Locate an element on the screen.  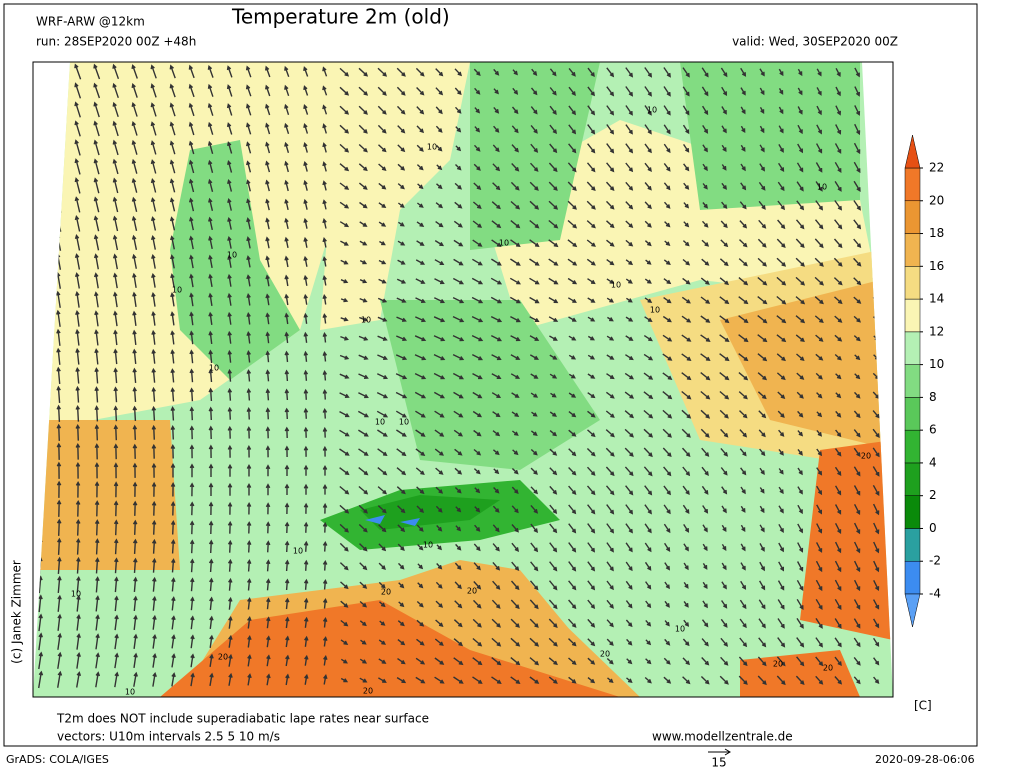
colorbar-under-tip is located at coordinates (912, 610).